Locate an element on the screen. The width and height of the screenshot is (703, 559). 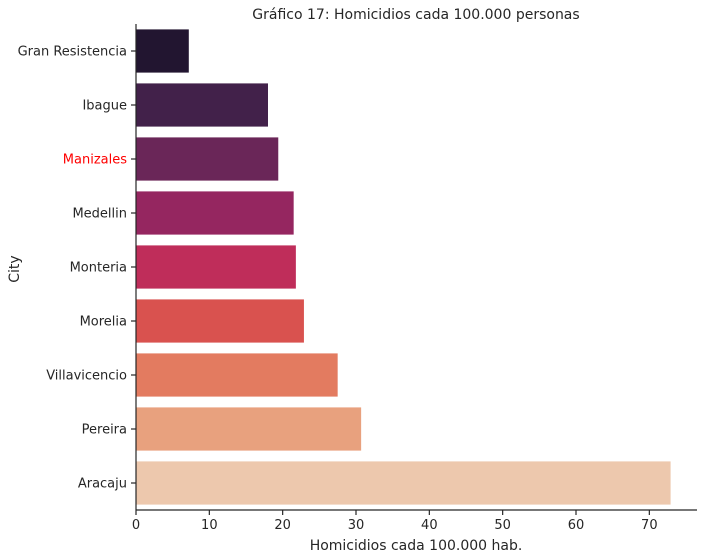
x-tick-label: 60 is located at coordinates (576, 525).